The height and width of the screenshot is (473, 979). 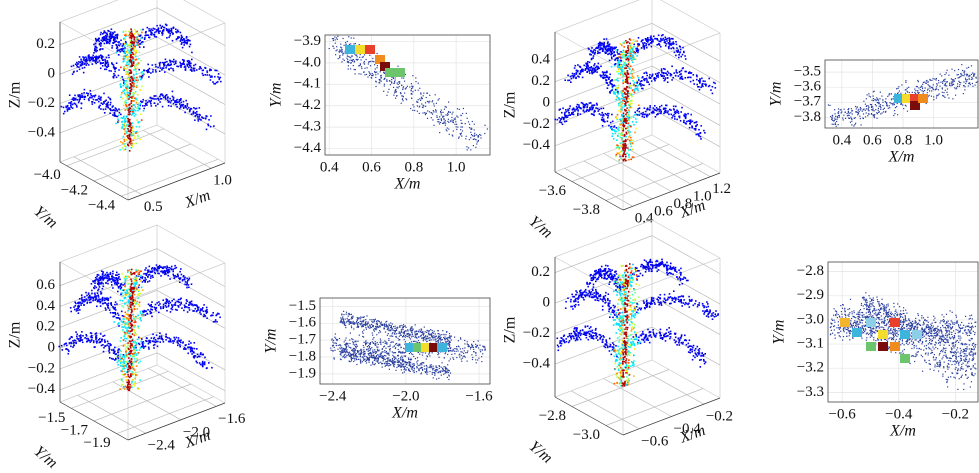 I want to click on x-axis-label: X/m, so click(x=901, y=157).